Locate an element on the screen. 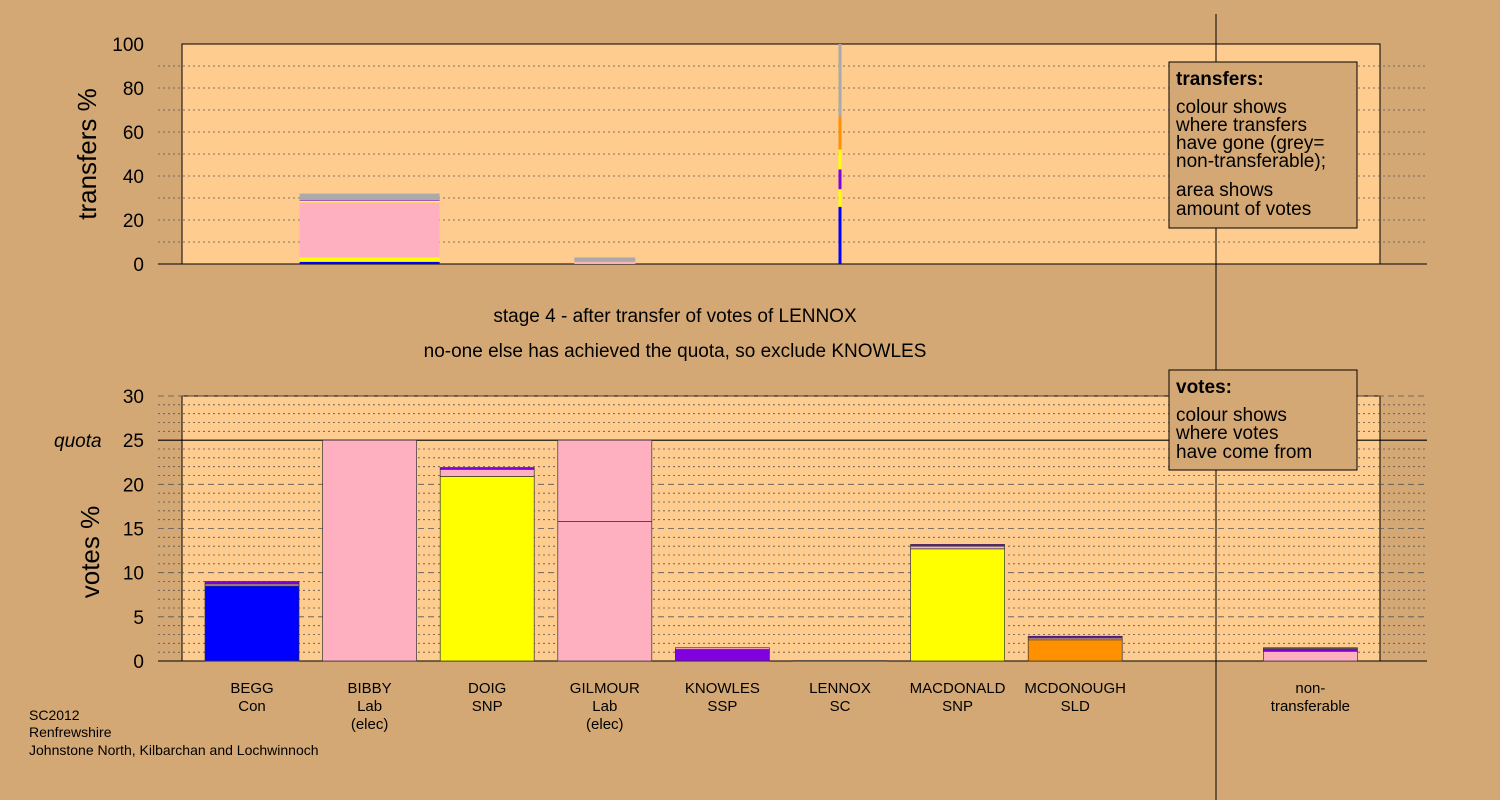 Image resolution: width=1500 pixels, height=800 pixels. votes-y-ticks: 0 5 10 15 20 25 30 is located at coordinates (133, 530).